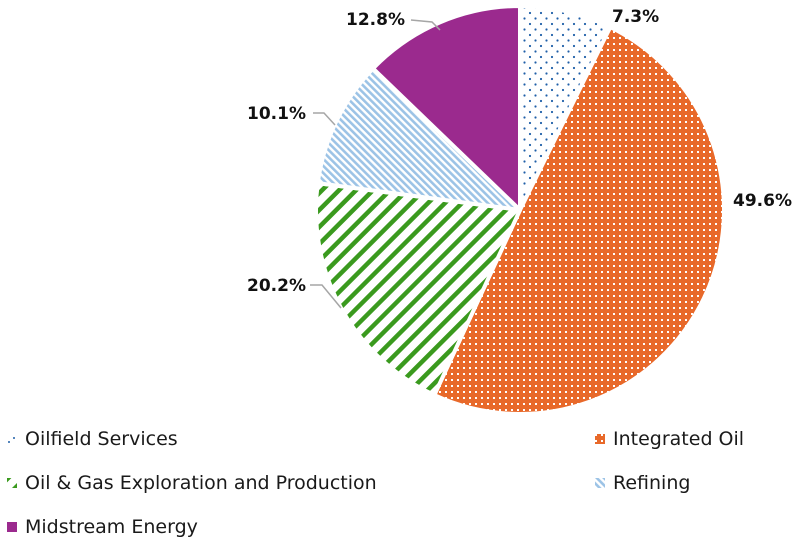 The width and height of the screenshot is (800, 551). What do you see at coordinates (635, 17) in the screenshot?
I see `data-label: 7.3%` at bounding box center [635, 17].